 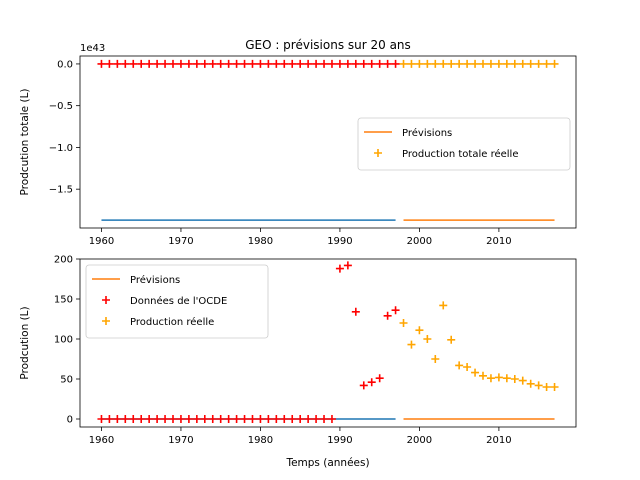 I want to click on legend-entry-label: Données de l'OCDE, so click(x=178, y=301).